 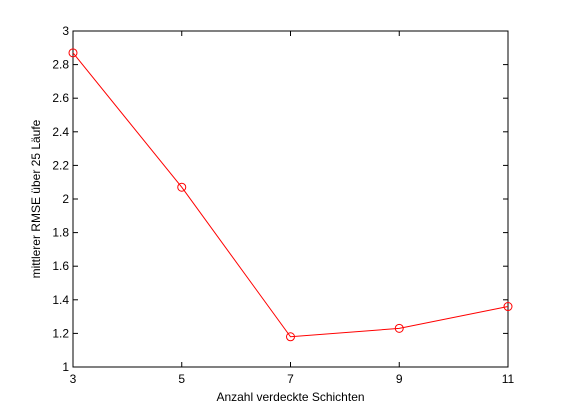 What do you see at coordinates (60, 333) in the screenshot?
I see `y-tick-label: 1.2` at bounding box center [60, 333].